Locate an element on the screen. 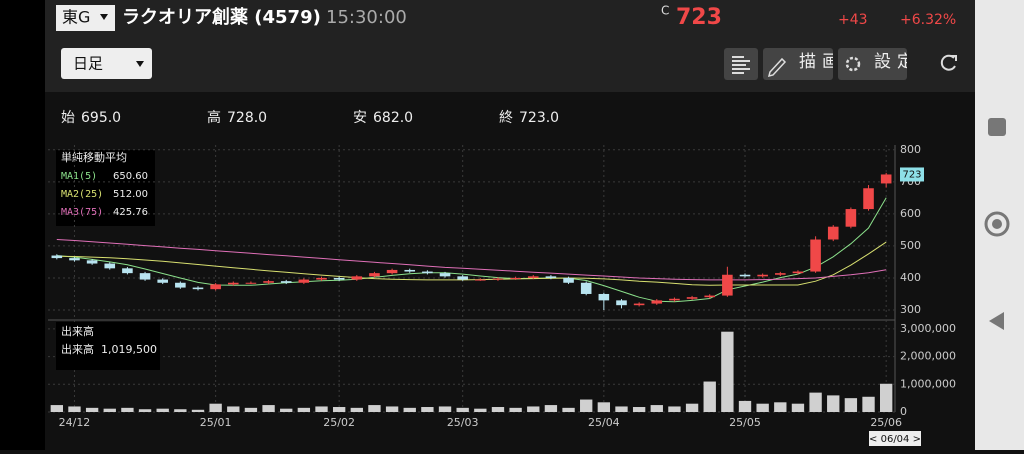 This screenshot has width=1024, height=454. price-tag: 723 is located at coordinates (911, 174).